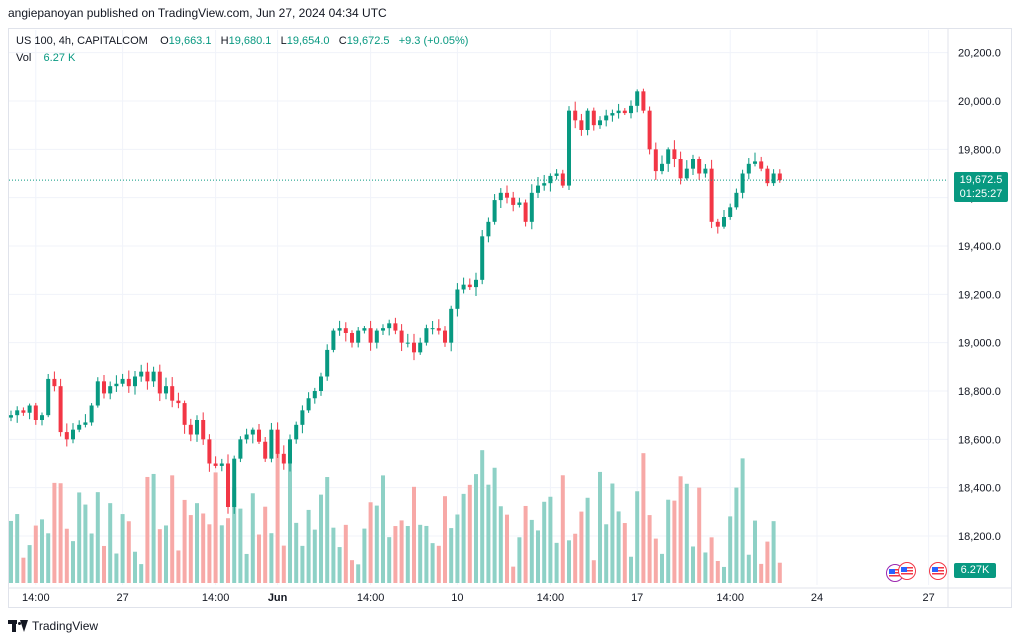  I want to click on symbol-label: US 100, 4h, CAPITALCOM, so click(82, 41).